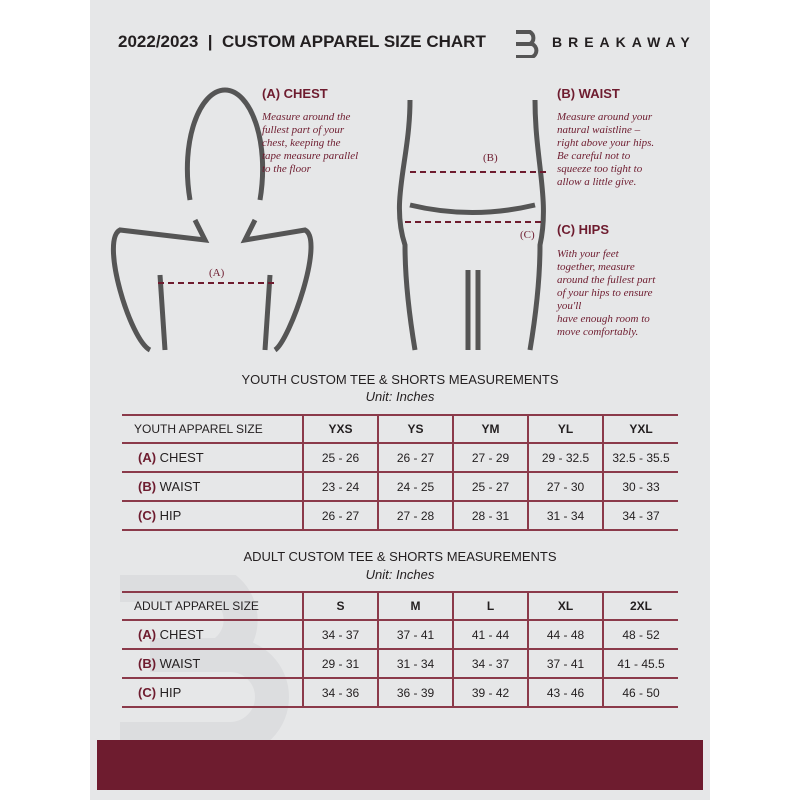 This screenshot has width=800, height=800. What do you see at coordinates (340, 605) in the screenshot?
I see `size-header: S` at bounding box center [340, 605].